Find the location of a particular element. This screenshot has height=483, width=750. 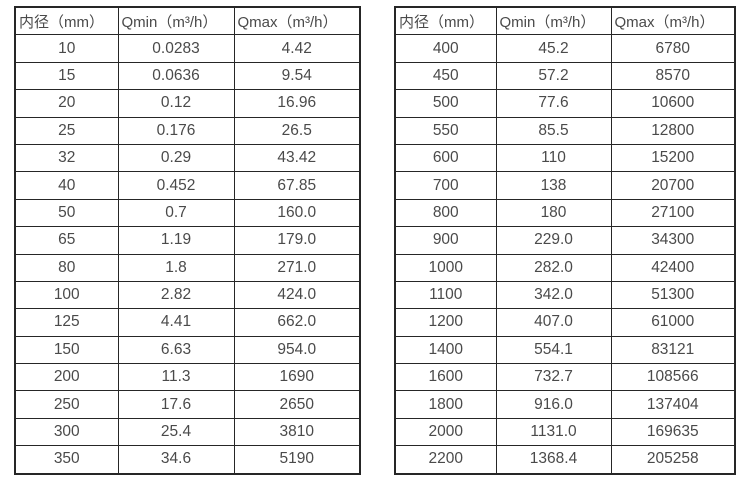

table-cell: 67.85 is located at coordinates (297, 185).